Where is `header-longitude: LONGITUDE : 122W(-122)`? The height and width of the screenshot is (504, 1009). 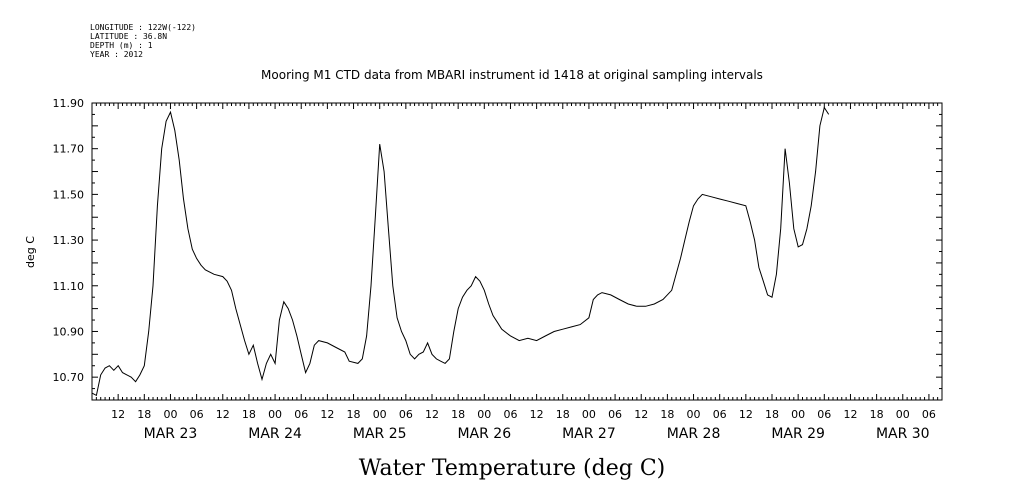
header-longitude: LONGITUDE : 122W(-122) is located at coordinates (143, 27).